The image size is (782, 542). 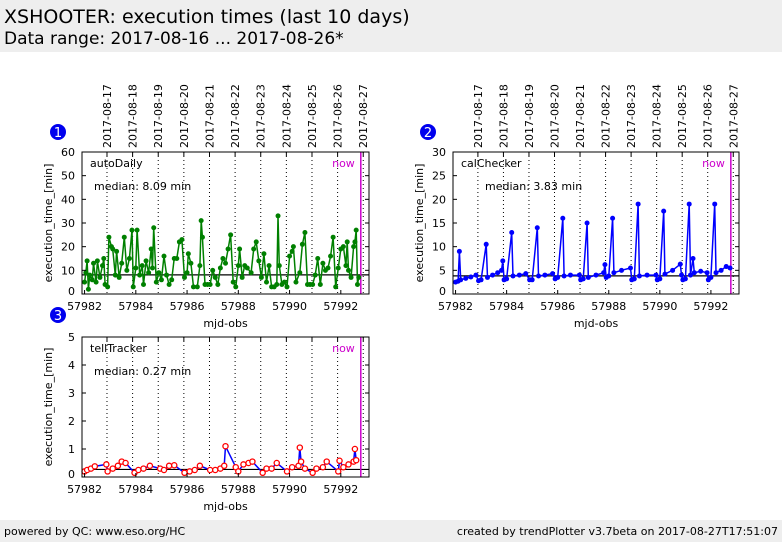 What do you see at coordinates (580, 116) in the screenshot?
I see `date-tick-label: 2017-08-21` at bounding box center [580, 116].